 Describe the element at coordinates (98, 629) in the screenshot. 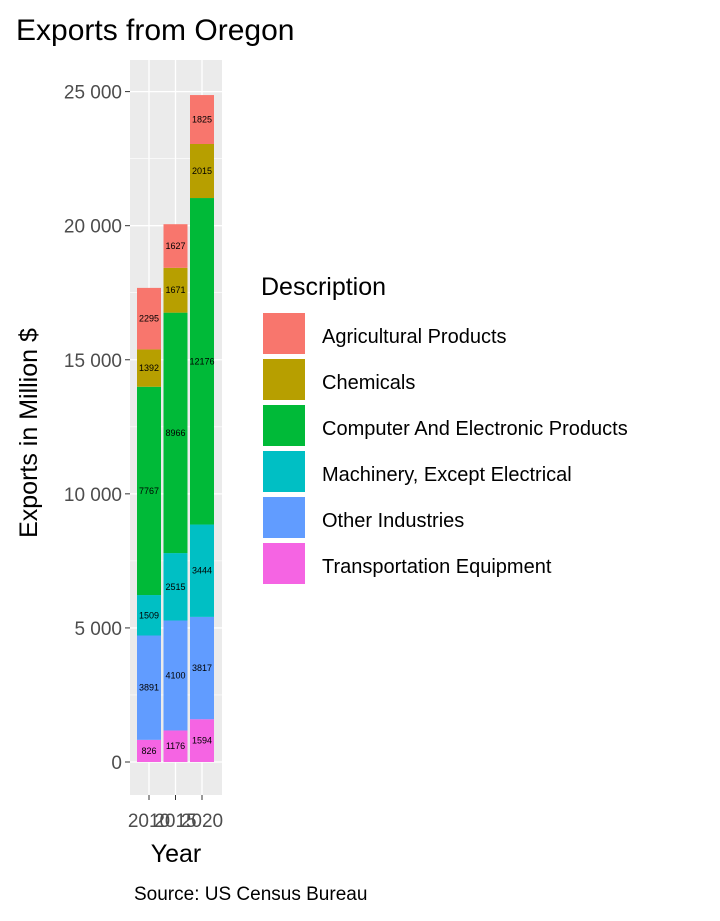

I see `y-tick-label: 5 000` at that location.